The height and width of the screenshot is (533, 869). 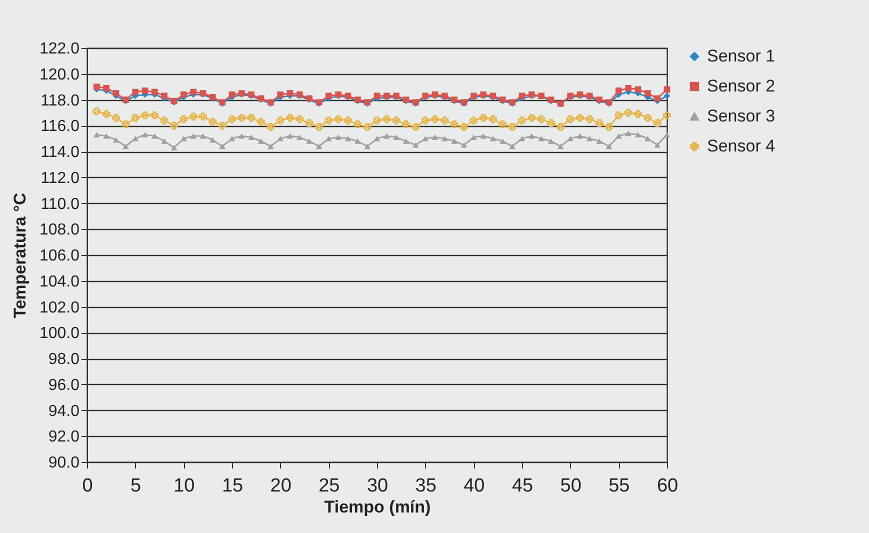 What do you see at coordinates (59, 230) in the screenshot?
I see `y-tick-label: 108.0` at bounding box center [59, 230].